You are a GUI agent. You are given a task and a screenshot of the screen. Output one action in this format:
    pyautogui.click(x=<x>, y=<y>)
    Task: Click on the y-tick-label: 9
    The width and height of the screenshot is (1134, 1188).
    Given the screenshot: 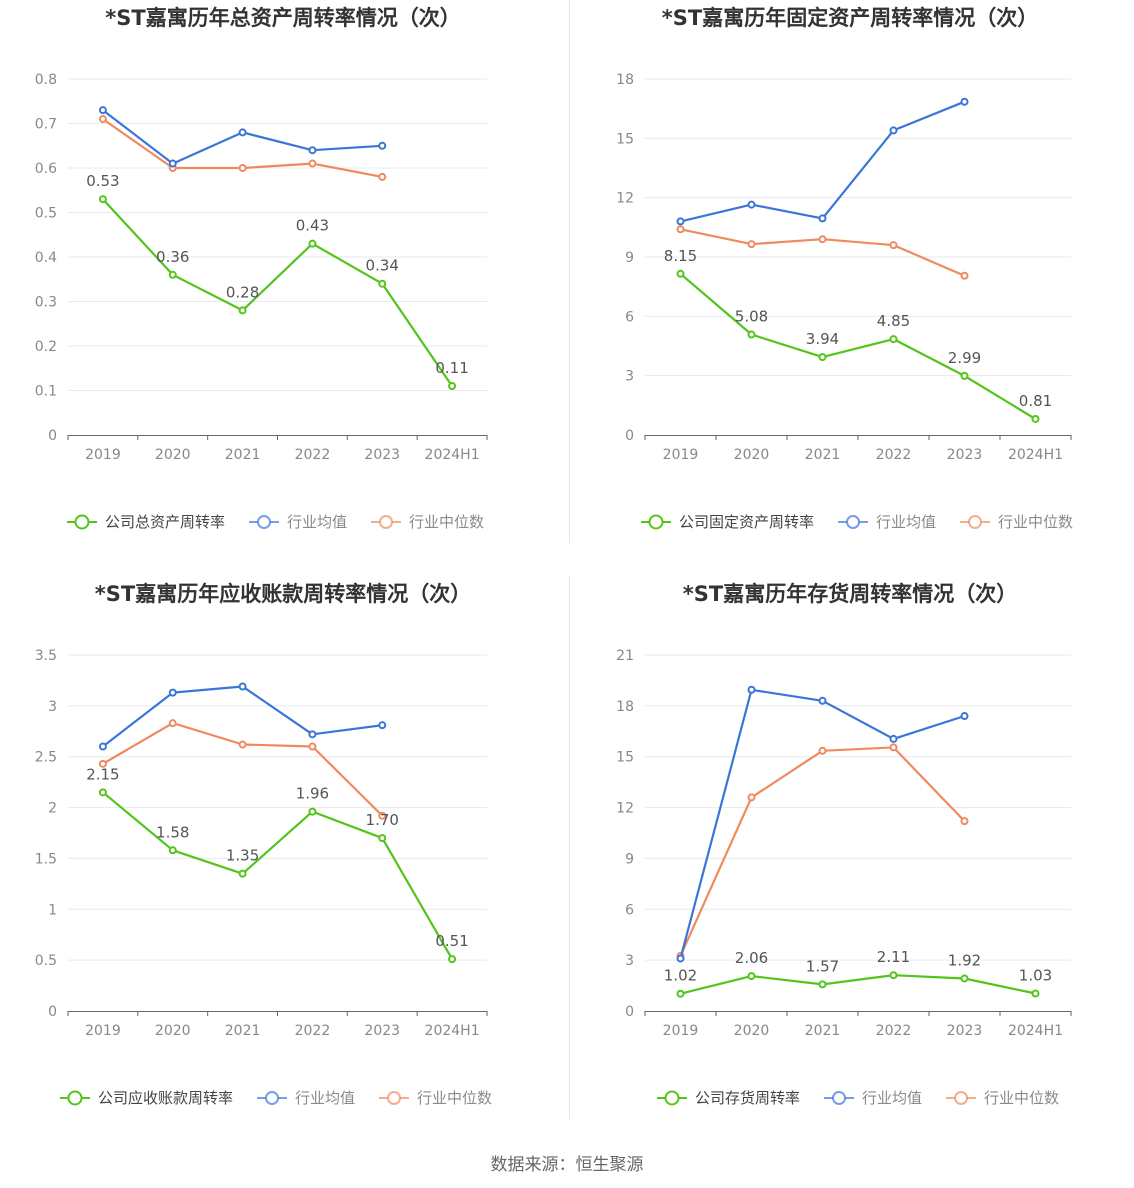 What is the action you would take?
    pyautogui.click(x=629, y=859)
    